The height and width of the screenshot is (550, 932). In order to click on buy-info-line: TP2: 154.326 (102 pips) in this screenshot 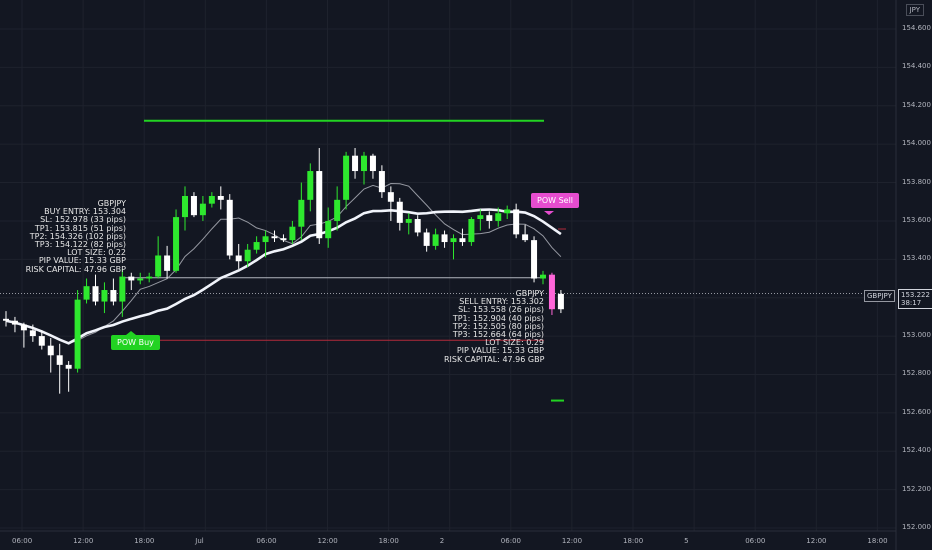, I will do `click(77, 236)`.